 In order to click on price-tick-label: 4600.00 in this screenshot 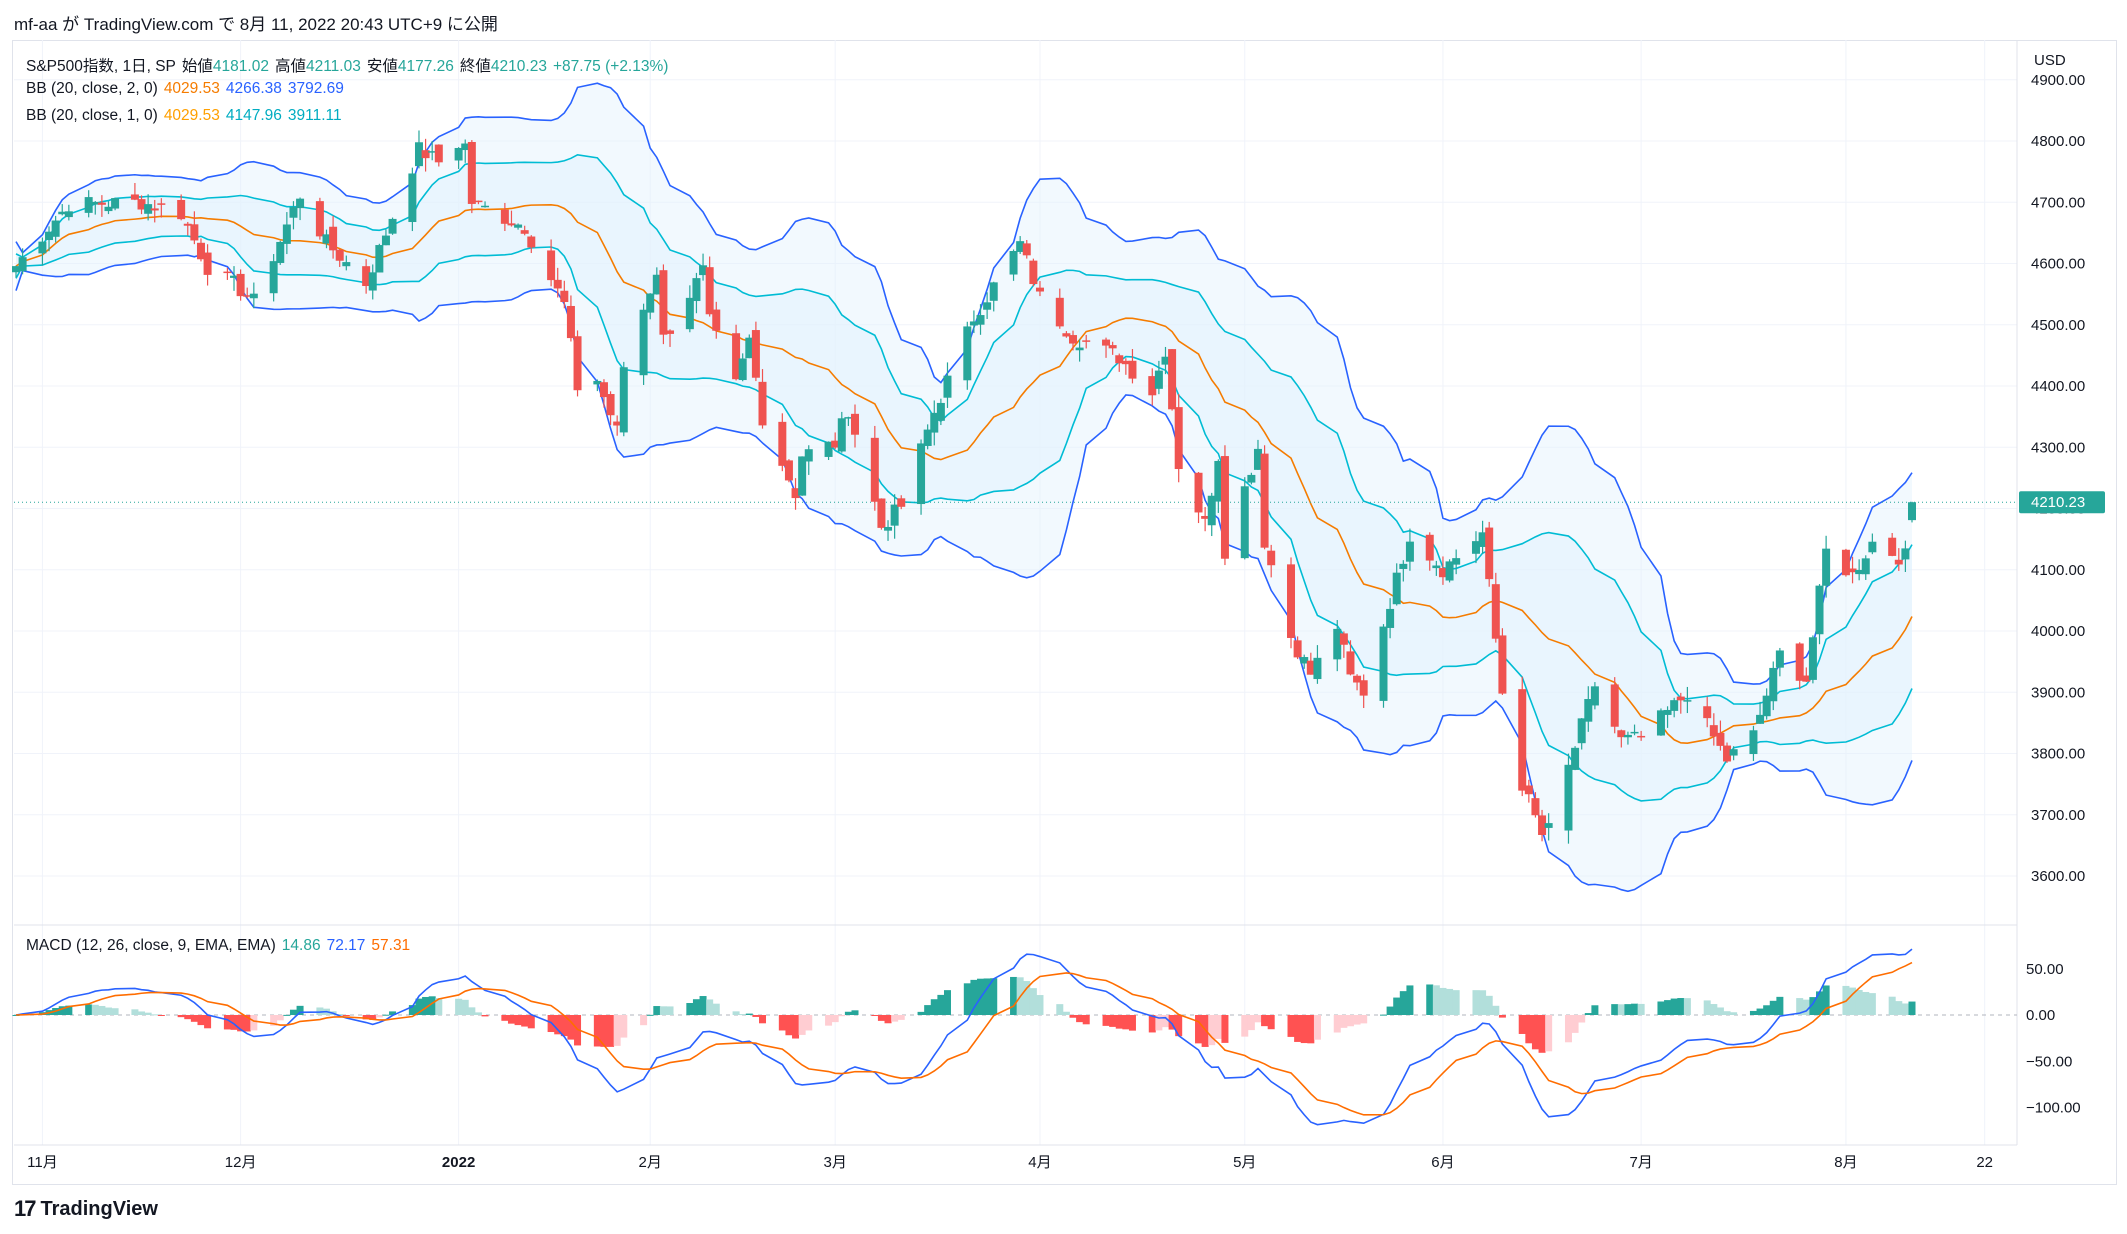, I will do `click(2058, 264)`.